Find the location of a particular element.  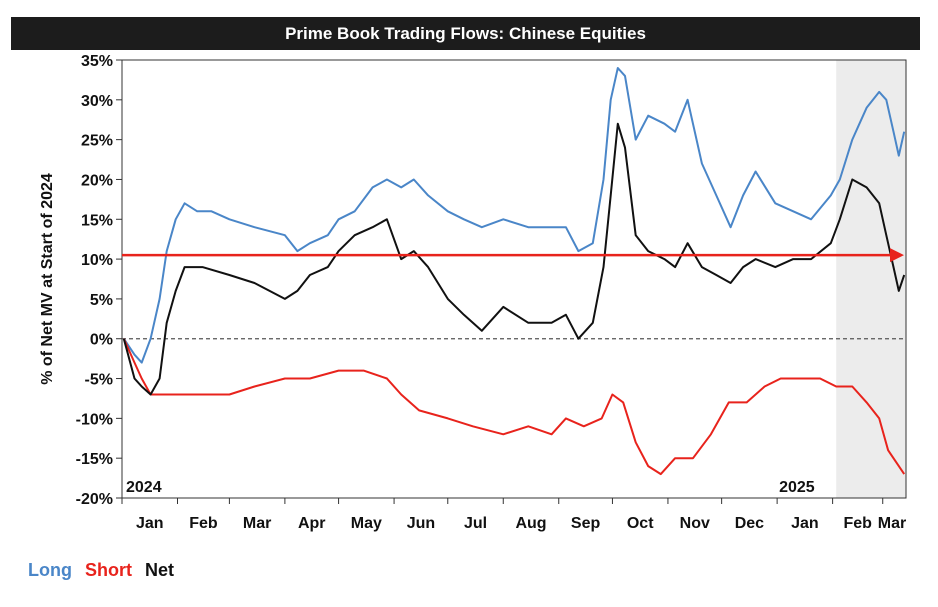

year-label-2025: 2025 is located at coordinates (797, 487).